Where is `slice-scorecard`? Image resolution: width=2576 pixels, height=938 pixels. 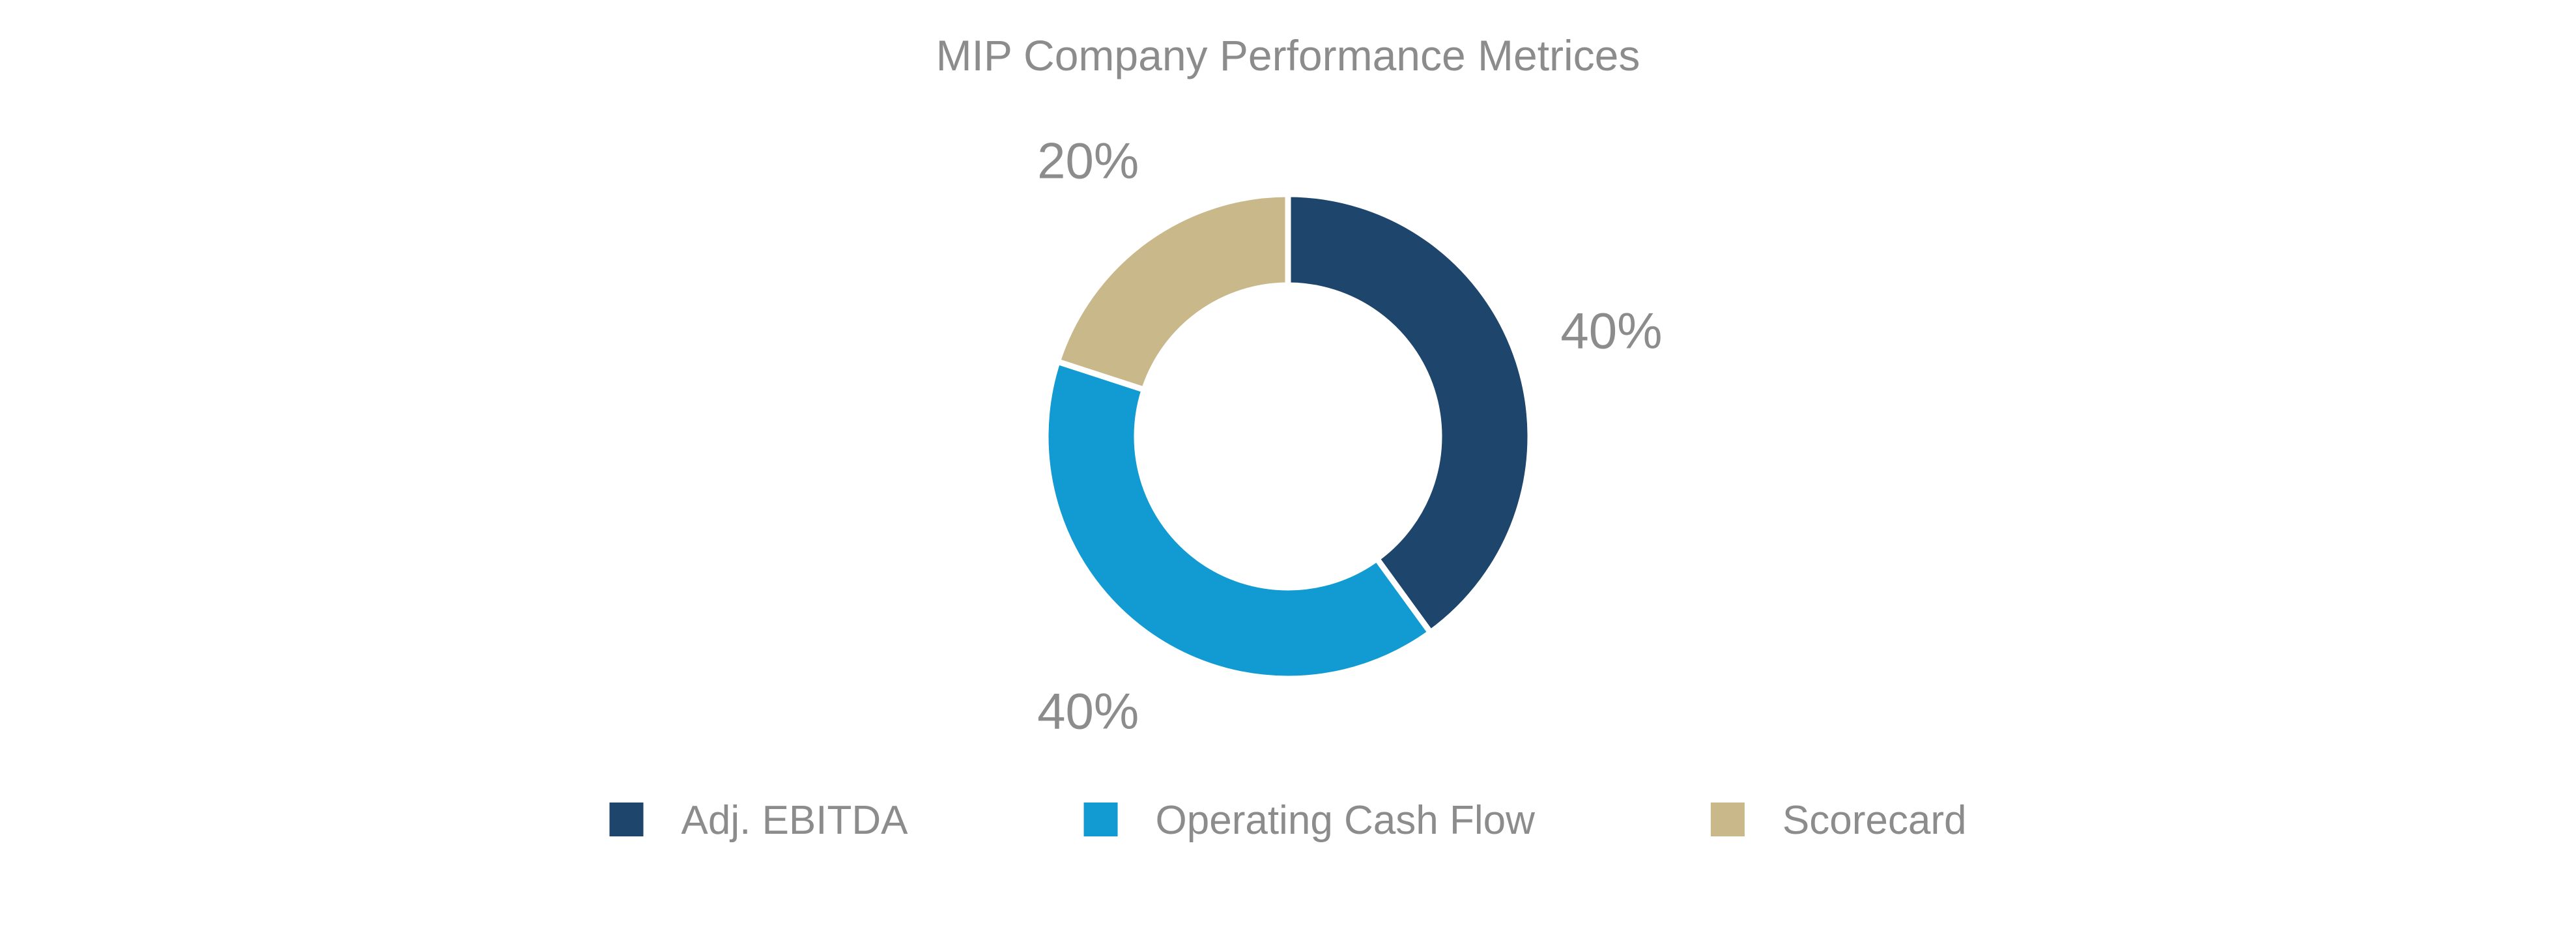
slice-scorecard is located at coordinates (1172, 292).